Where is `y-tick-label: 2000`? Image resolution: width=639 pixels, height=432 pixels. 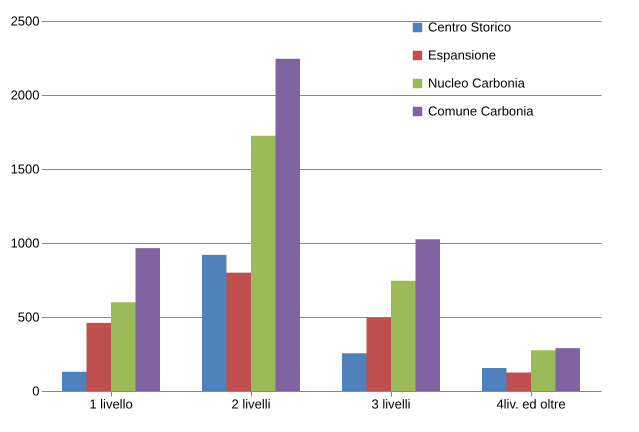 y-tick-label: 2000 is located at coordinates (25, 95).